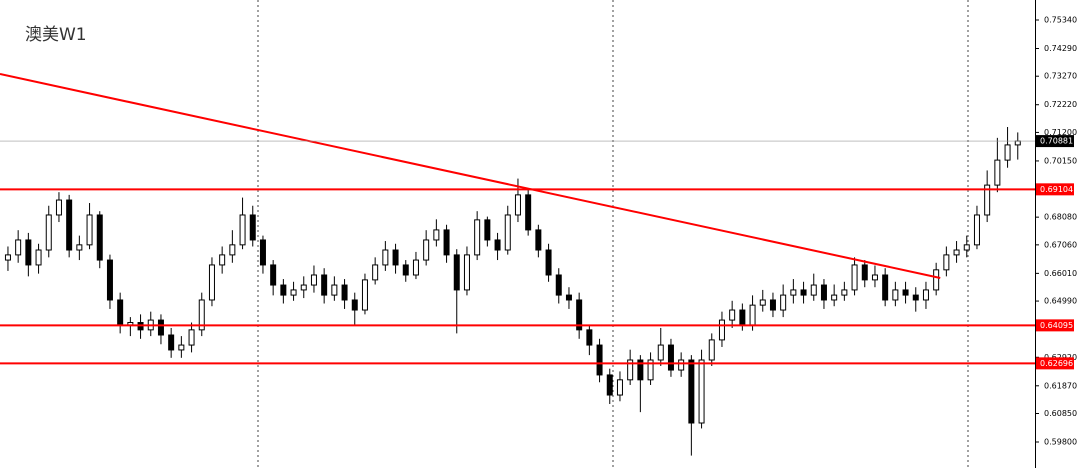 This screenshot has width=1080, height=468. Describe the element at coordinates (1060, 244) in the screenshot. I see `y-tick-label: 0.67060` at that location.